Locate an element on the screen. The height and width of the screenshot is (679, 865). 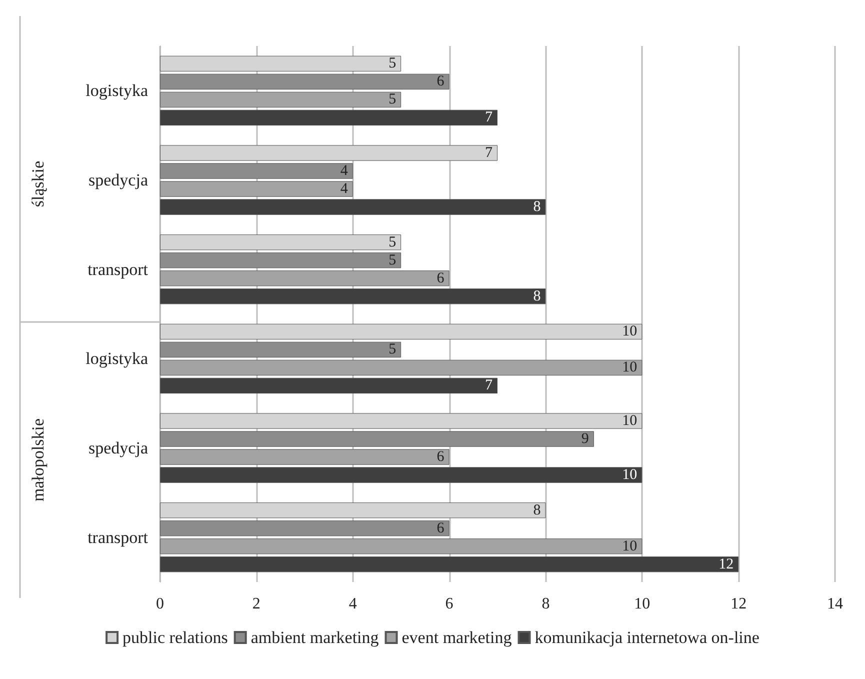
x-tick-label: 2 is located at coordinates (256, 604).